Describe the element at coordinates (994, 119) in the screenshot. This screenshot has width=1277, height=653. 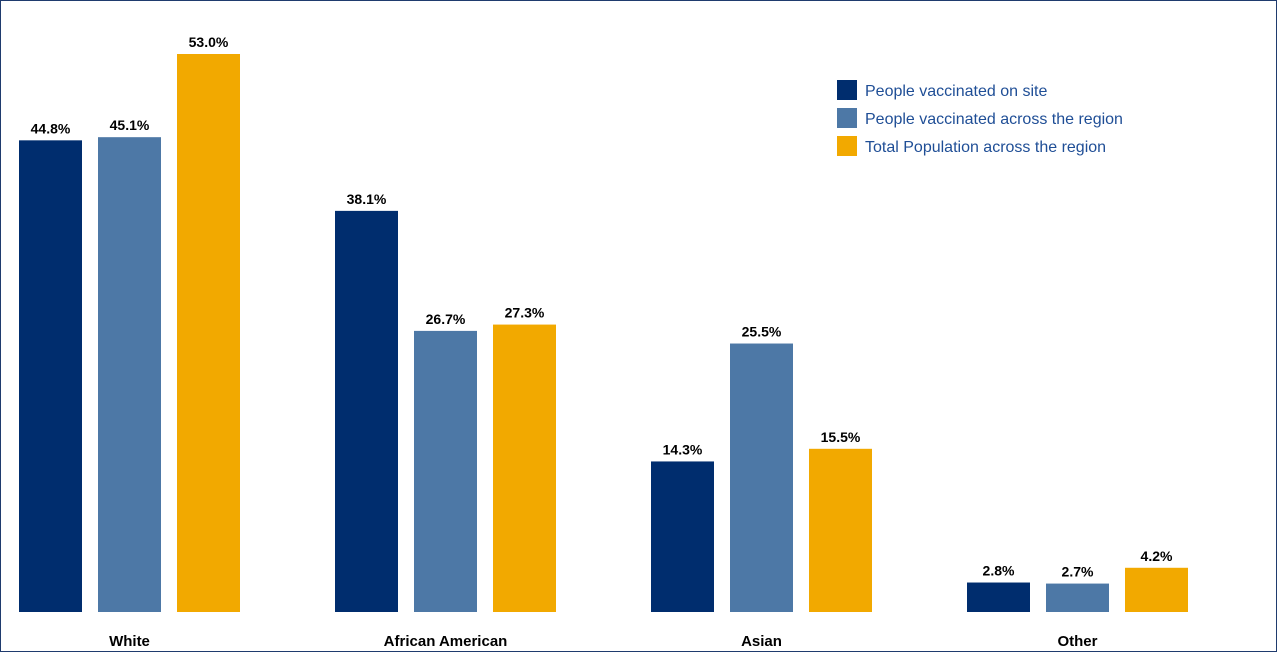
I see `legend-label-series-2: People vaccinated across the region` at that location.